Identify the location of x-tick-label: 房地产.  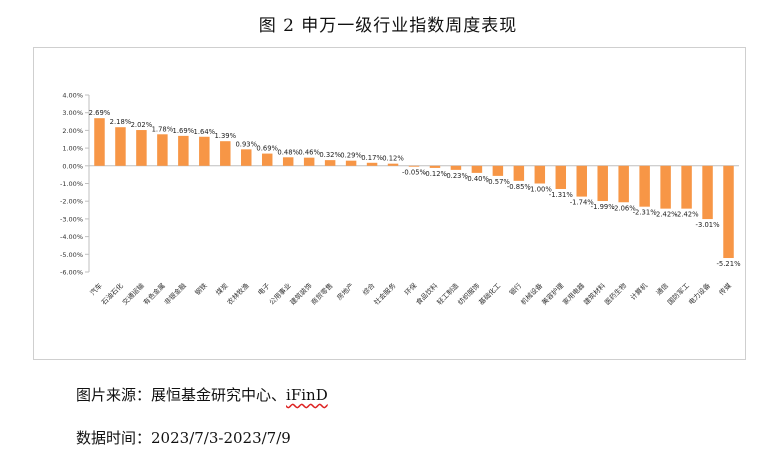
(345, 291).